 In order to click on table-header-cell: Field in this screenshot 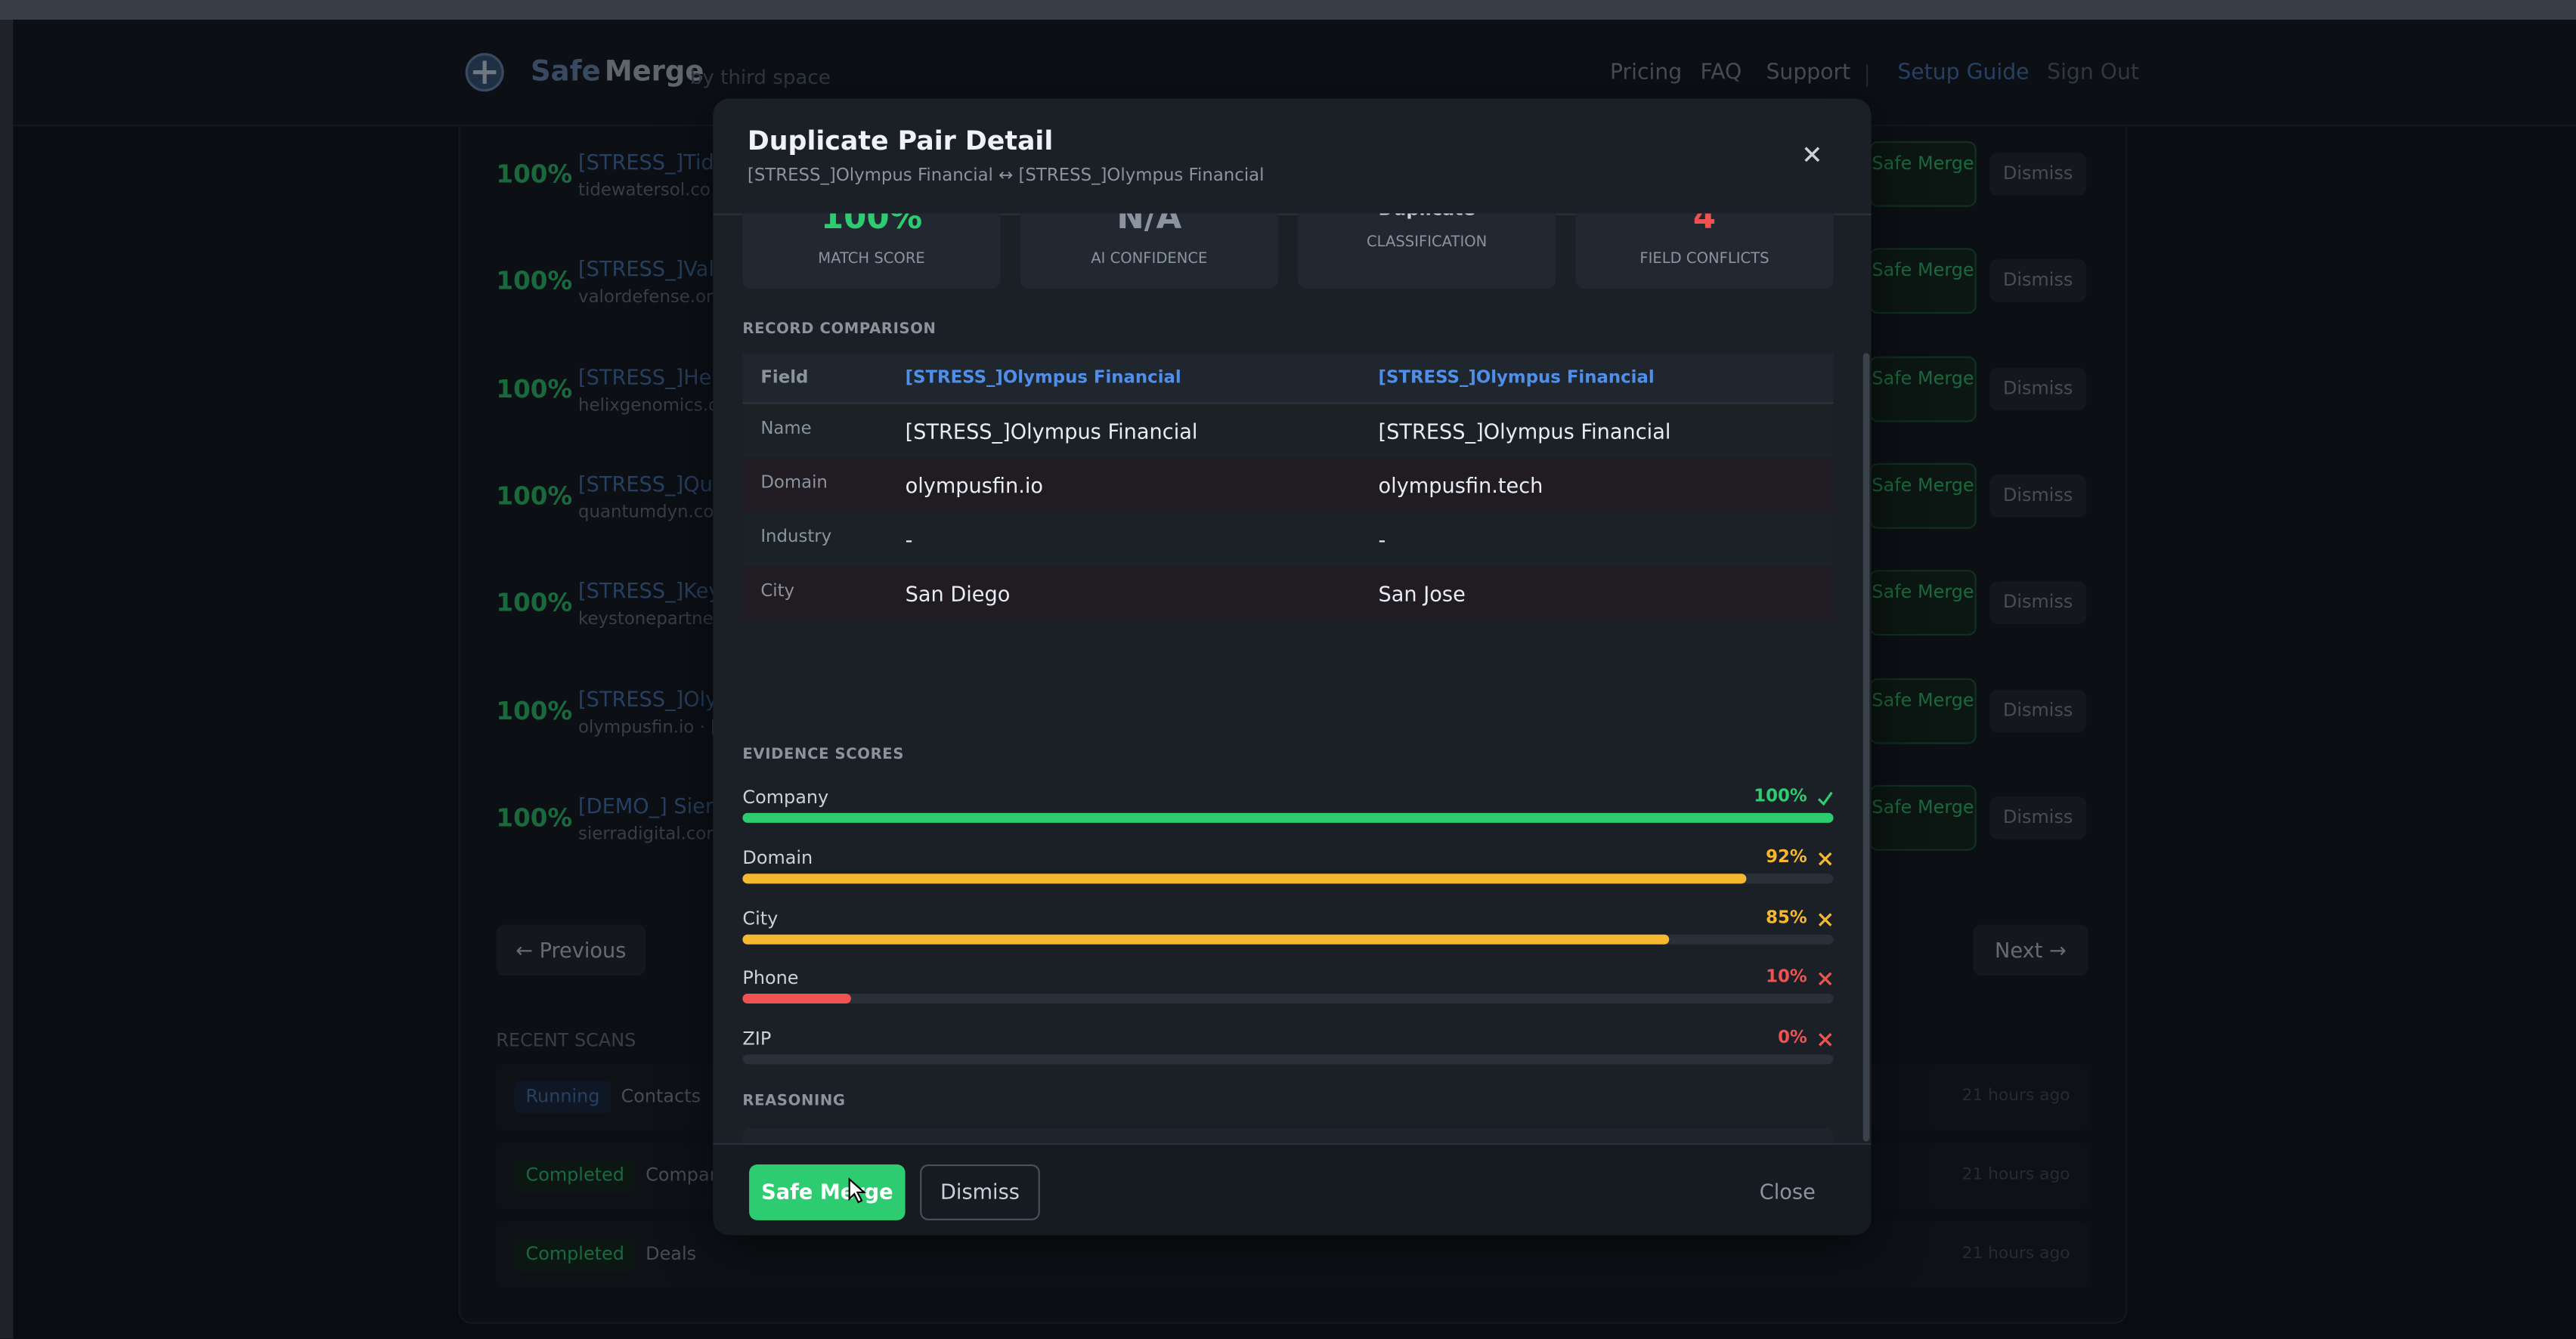, I will do `click(784, 377)`.